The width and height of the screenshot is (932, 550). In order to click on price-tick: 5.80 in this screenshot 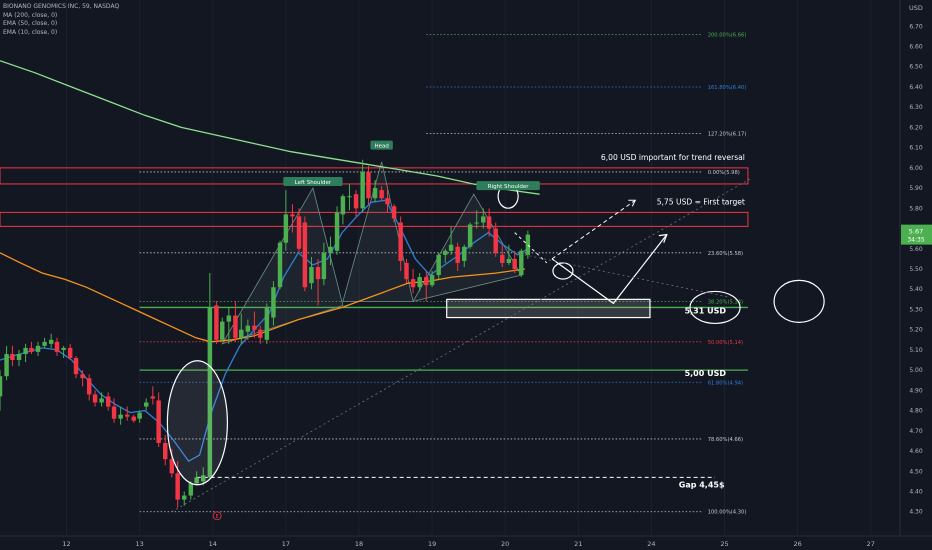, I will do `click(916, 208)`.